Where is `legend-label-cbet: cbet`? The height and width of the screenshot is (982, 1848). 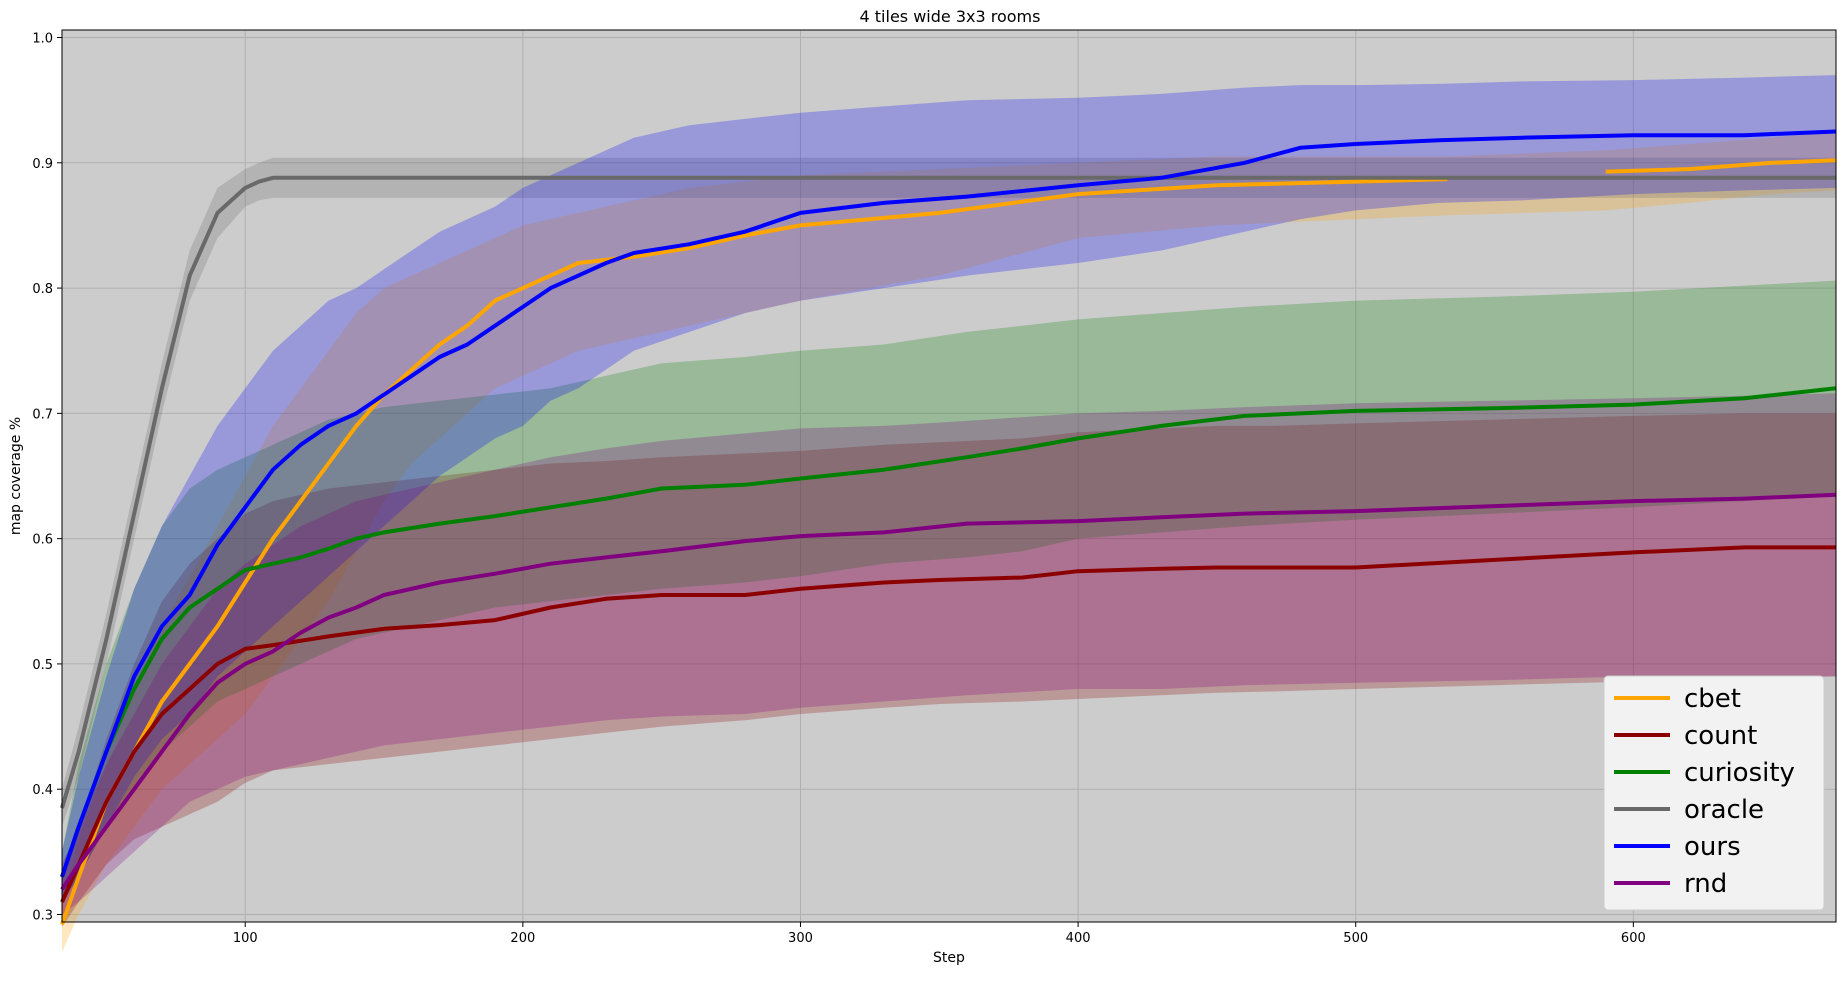
legend-label-cbet: cbet is located at coordinates (1712, 699).